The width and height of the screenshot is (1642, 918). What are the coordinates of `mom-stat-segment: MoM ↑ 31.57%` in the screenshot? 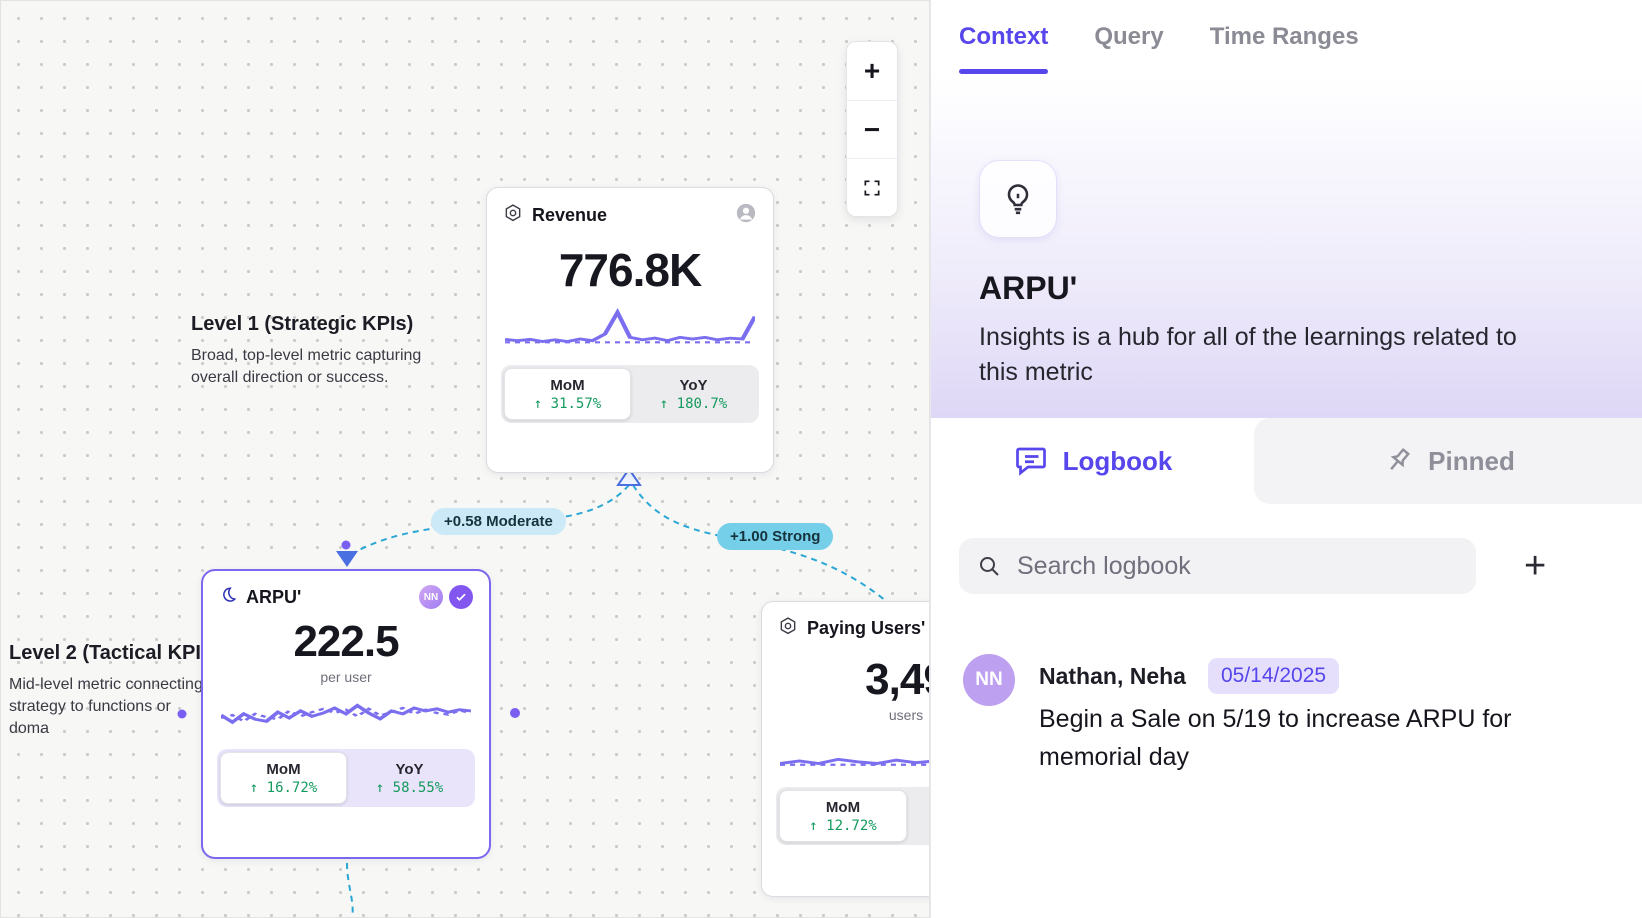 It's located at (567, 394).